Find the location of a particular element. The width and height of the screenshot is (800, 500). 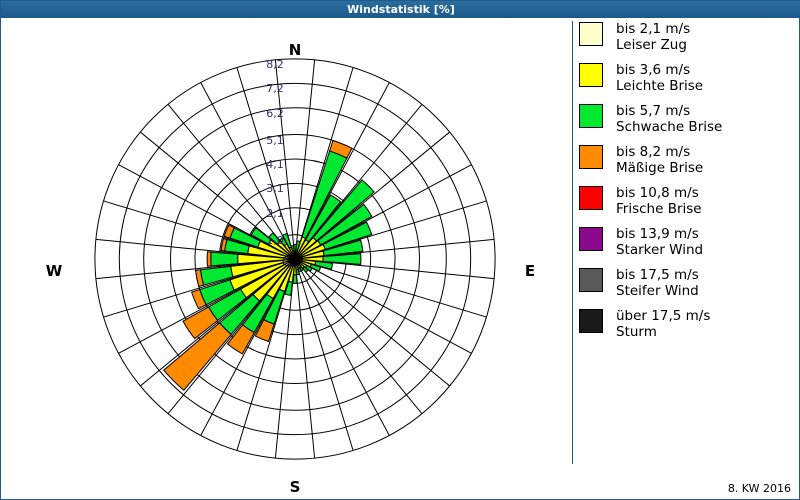

radial-tick-label: 6,2 is located at coordinates (275, 113).